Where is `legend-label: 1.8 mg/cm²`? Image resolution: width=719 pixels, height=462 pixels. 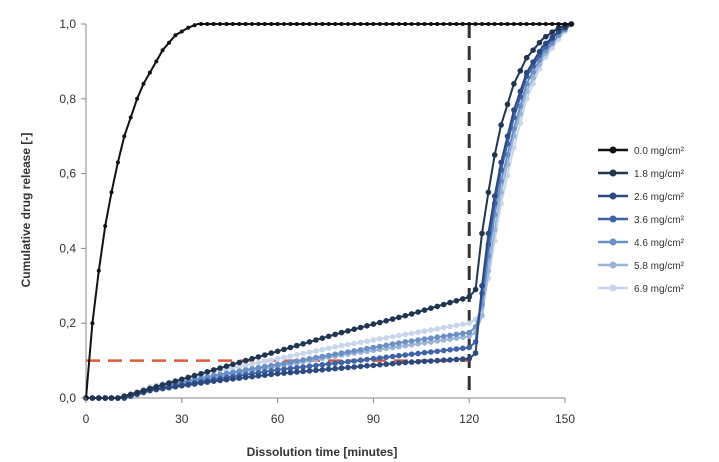 legend-label: 1.8 mg/cm² is located at coordinates (659, 174).